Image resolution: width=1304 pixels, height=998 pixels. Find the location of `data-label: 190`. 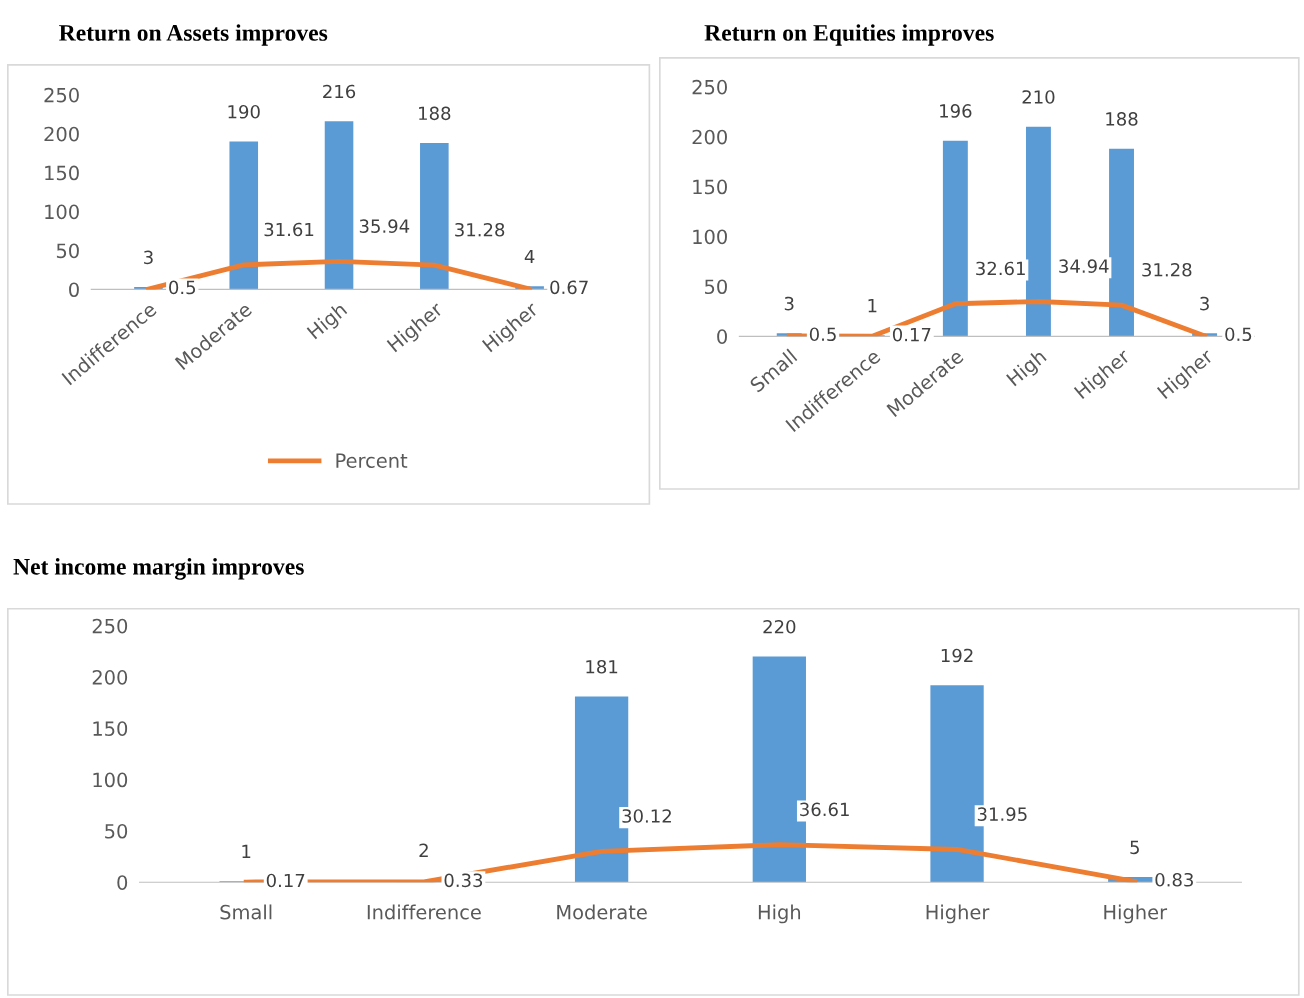

data-label: 190 is located at coordinates (244, 111).